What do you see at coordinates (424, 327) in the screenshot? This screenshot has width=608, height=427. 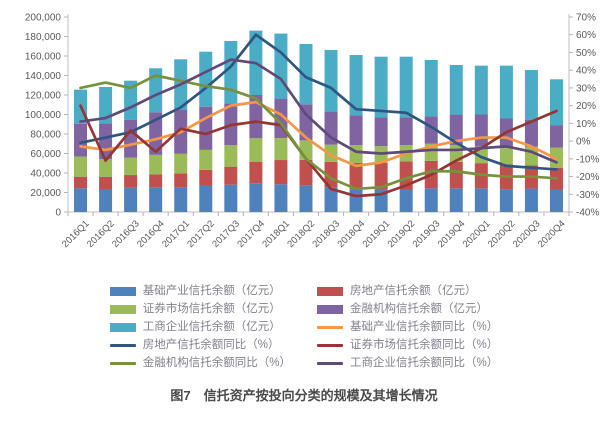 I see `legend-label: 基础产业信托余额同比（%）` at bounding box center [424, 327].